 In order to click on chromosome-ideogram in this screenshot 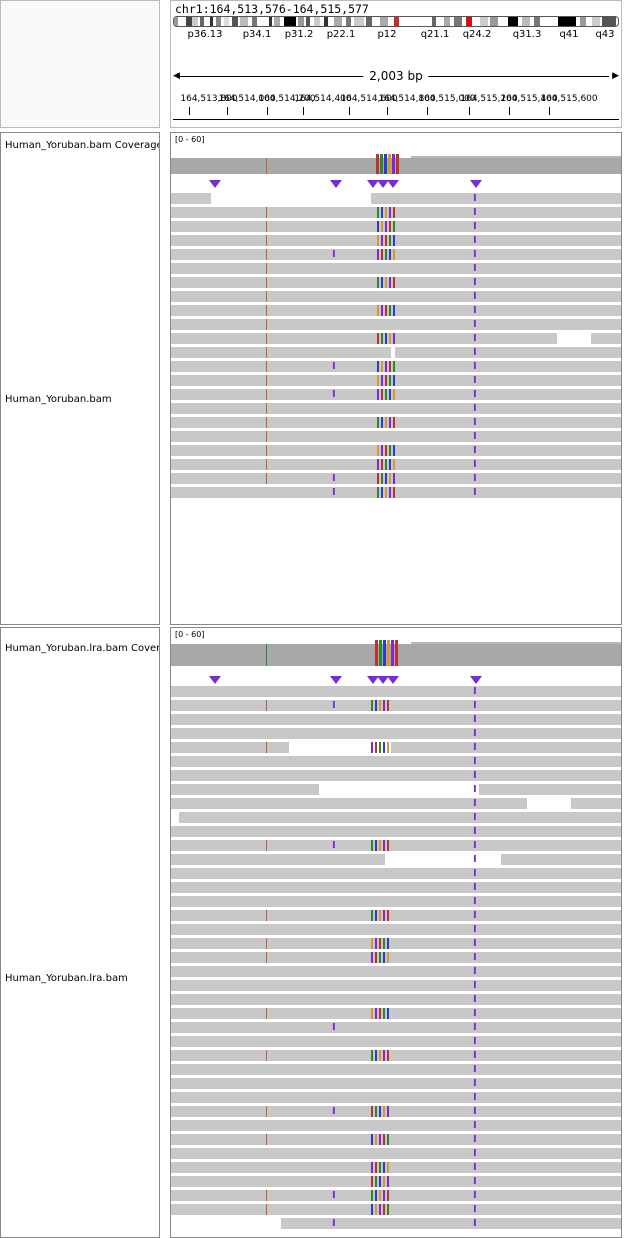, I will do `click(396, 21)`.